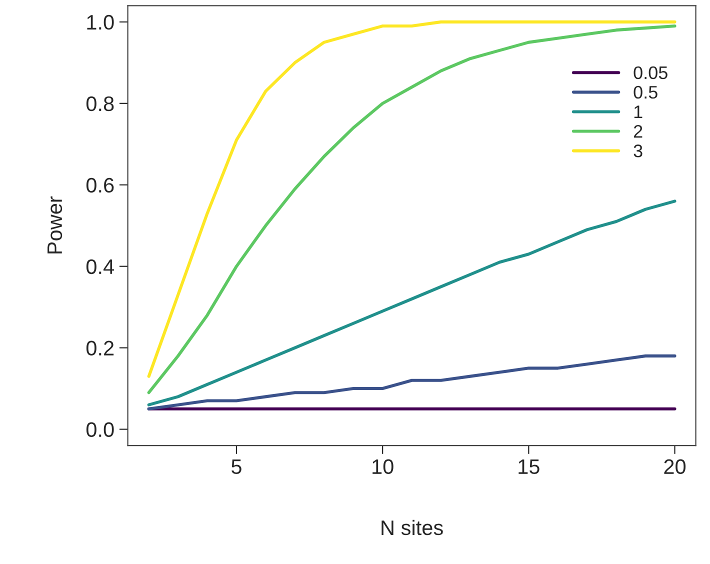 The width and height of the screenshot is (710, 564). Describe the element at coordinates (675, 466) in the screenshot. I see `x-tick-label: 20` at that location.